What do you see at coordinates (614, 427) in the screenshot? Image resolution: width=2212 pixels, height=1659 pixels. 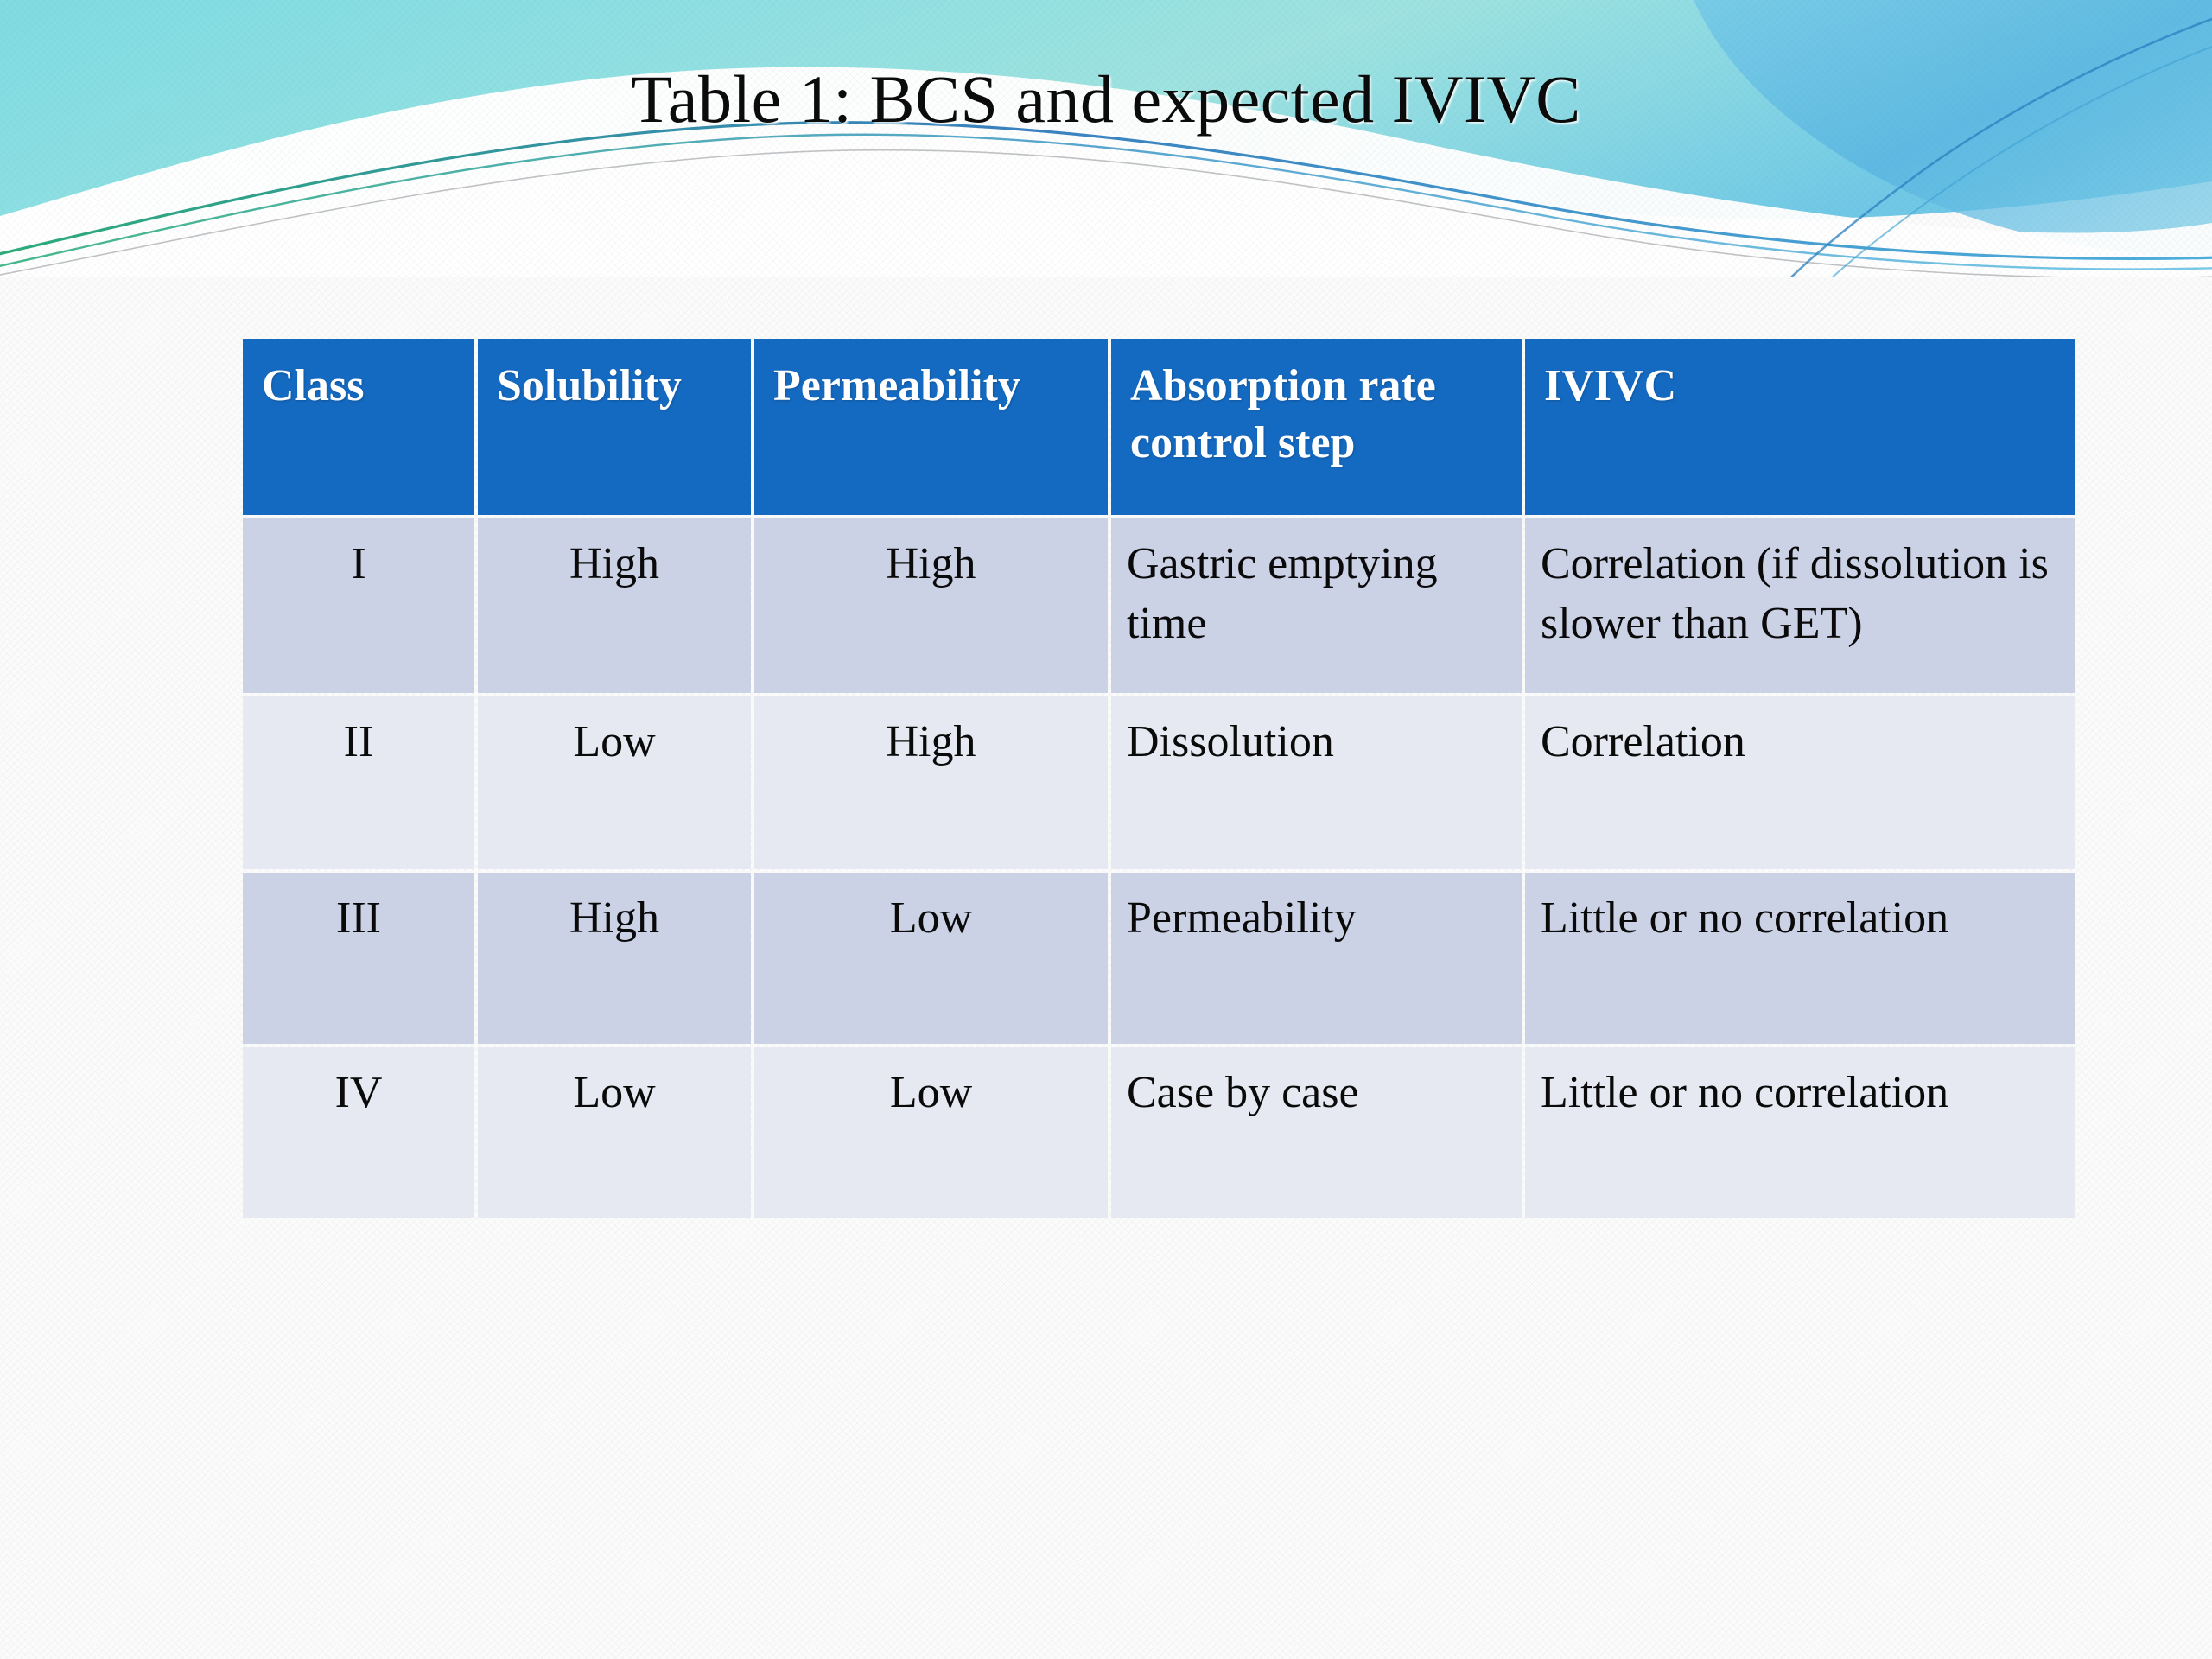 I see `column-header-solubility: Solubility` at bounding box center [614, 427].